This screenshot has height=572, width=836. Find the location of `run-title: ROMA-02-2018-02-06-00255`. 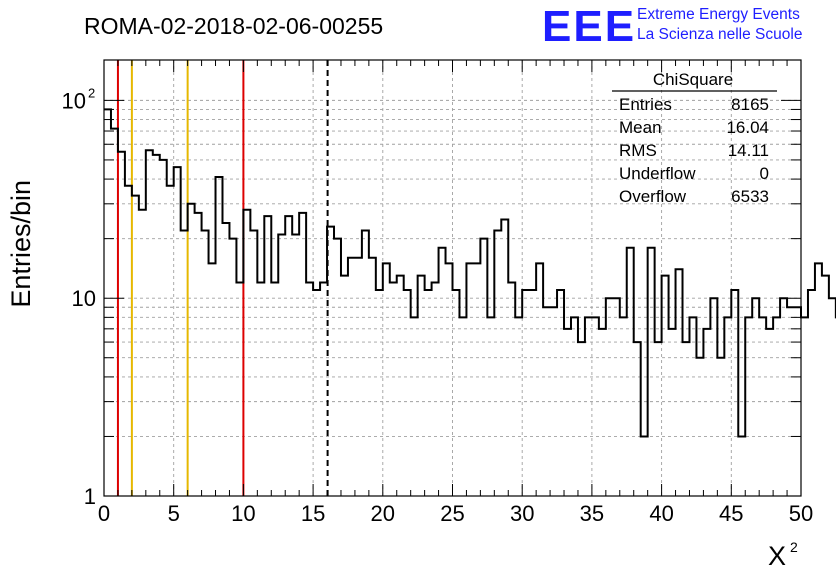

run-title: ROMA-02-2018-02-06-00255 is located at coordinates (233, 26).